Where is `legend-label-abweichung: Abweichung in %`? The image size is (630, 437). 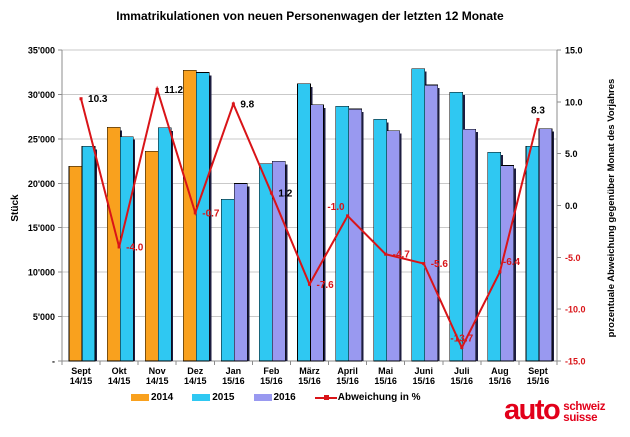 legend-label-abweichung: Abweichung in % is located at coordinates (379, 397).